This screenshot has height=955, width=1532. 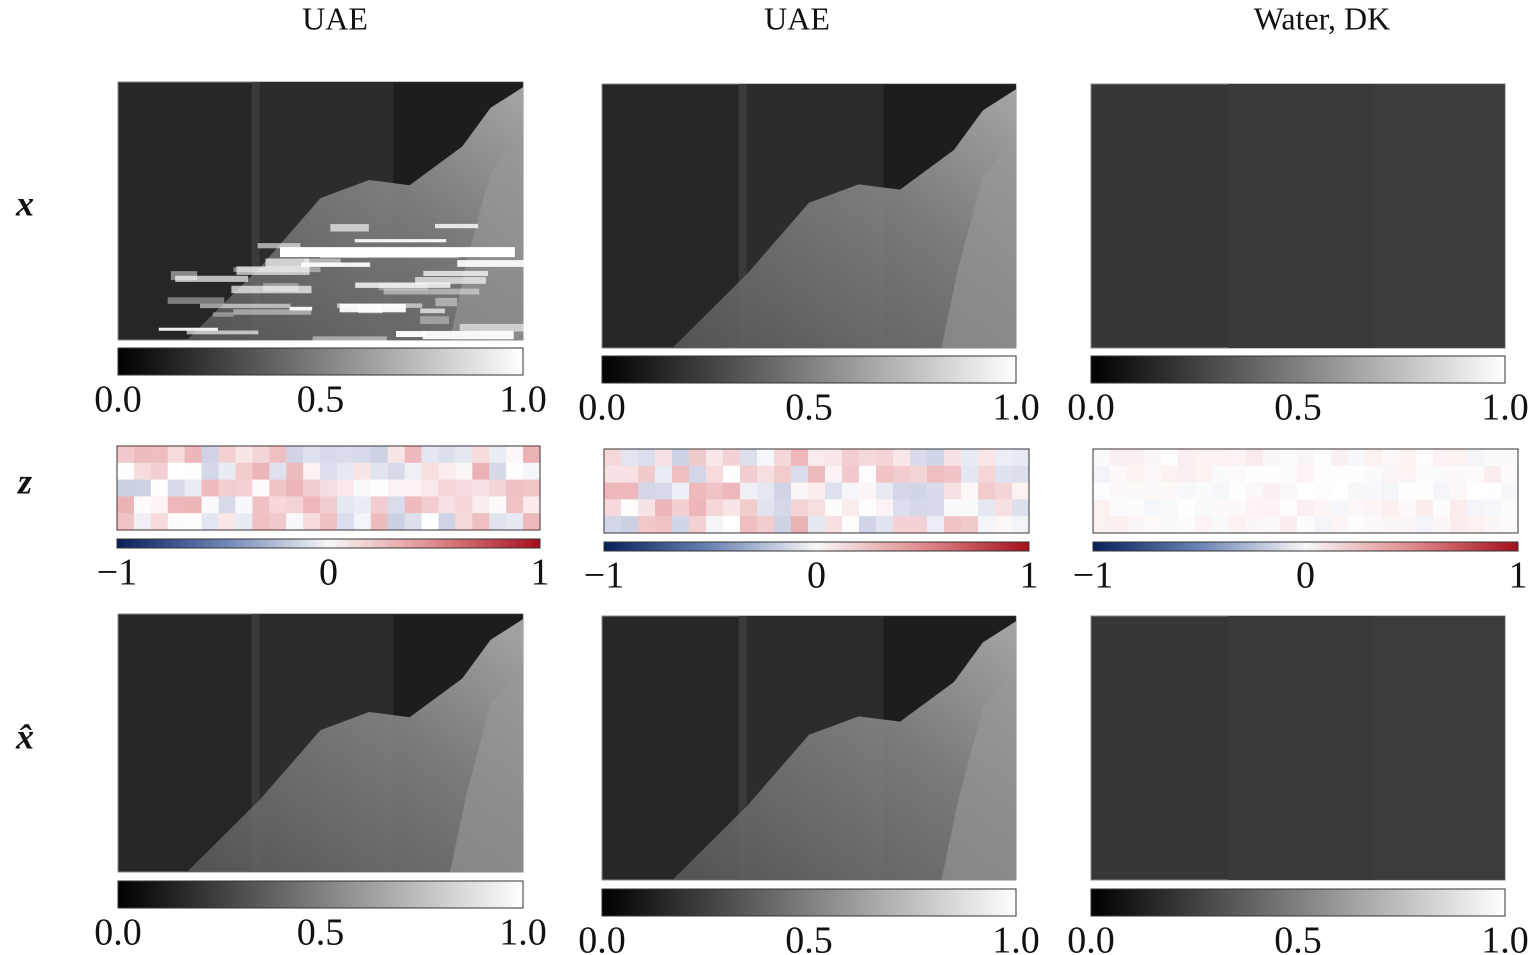 I want to click on row-label: x, so click(x=24, y=203).